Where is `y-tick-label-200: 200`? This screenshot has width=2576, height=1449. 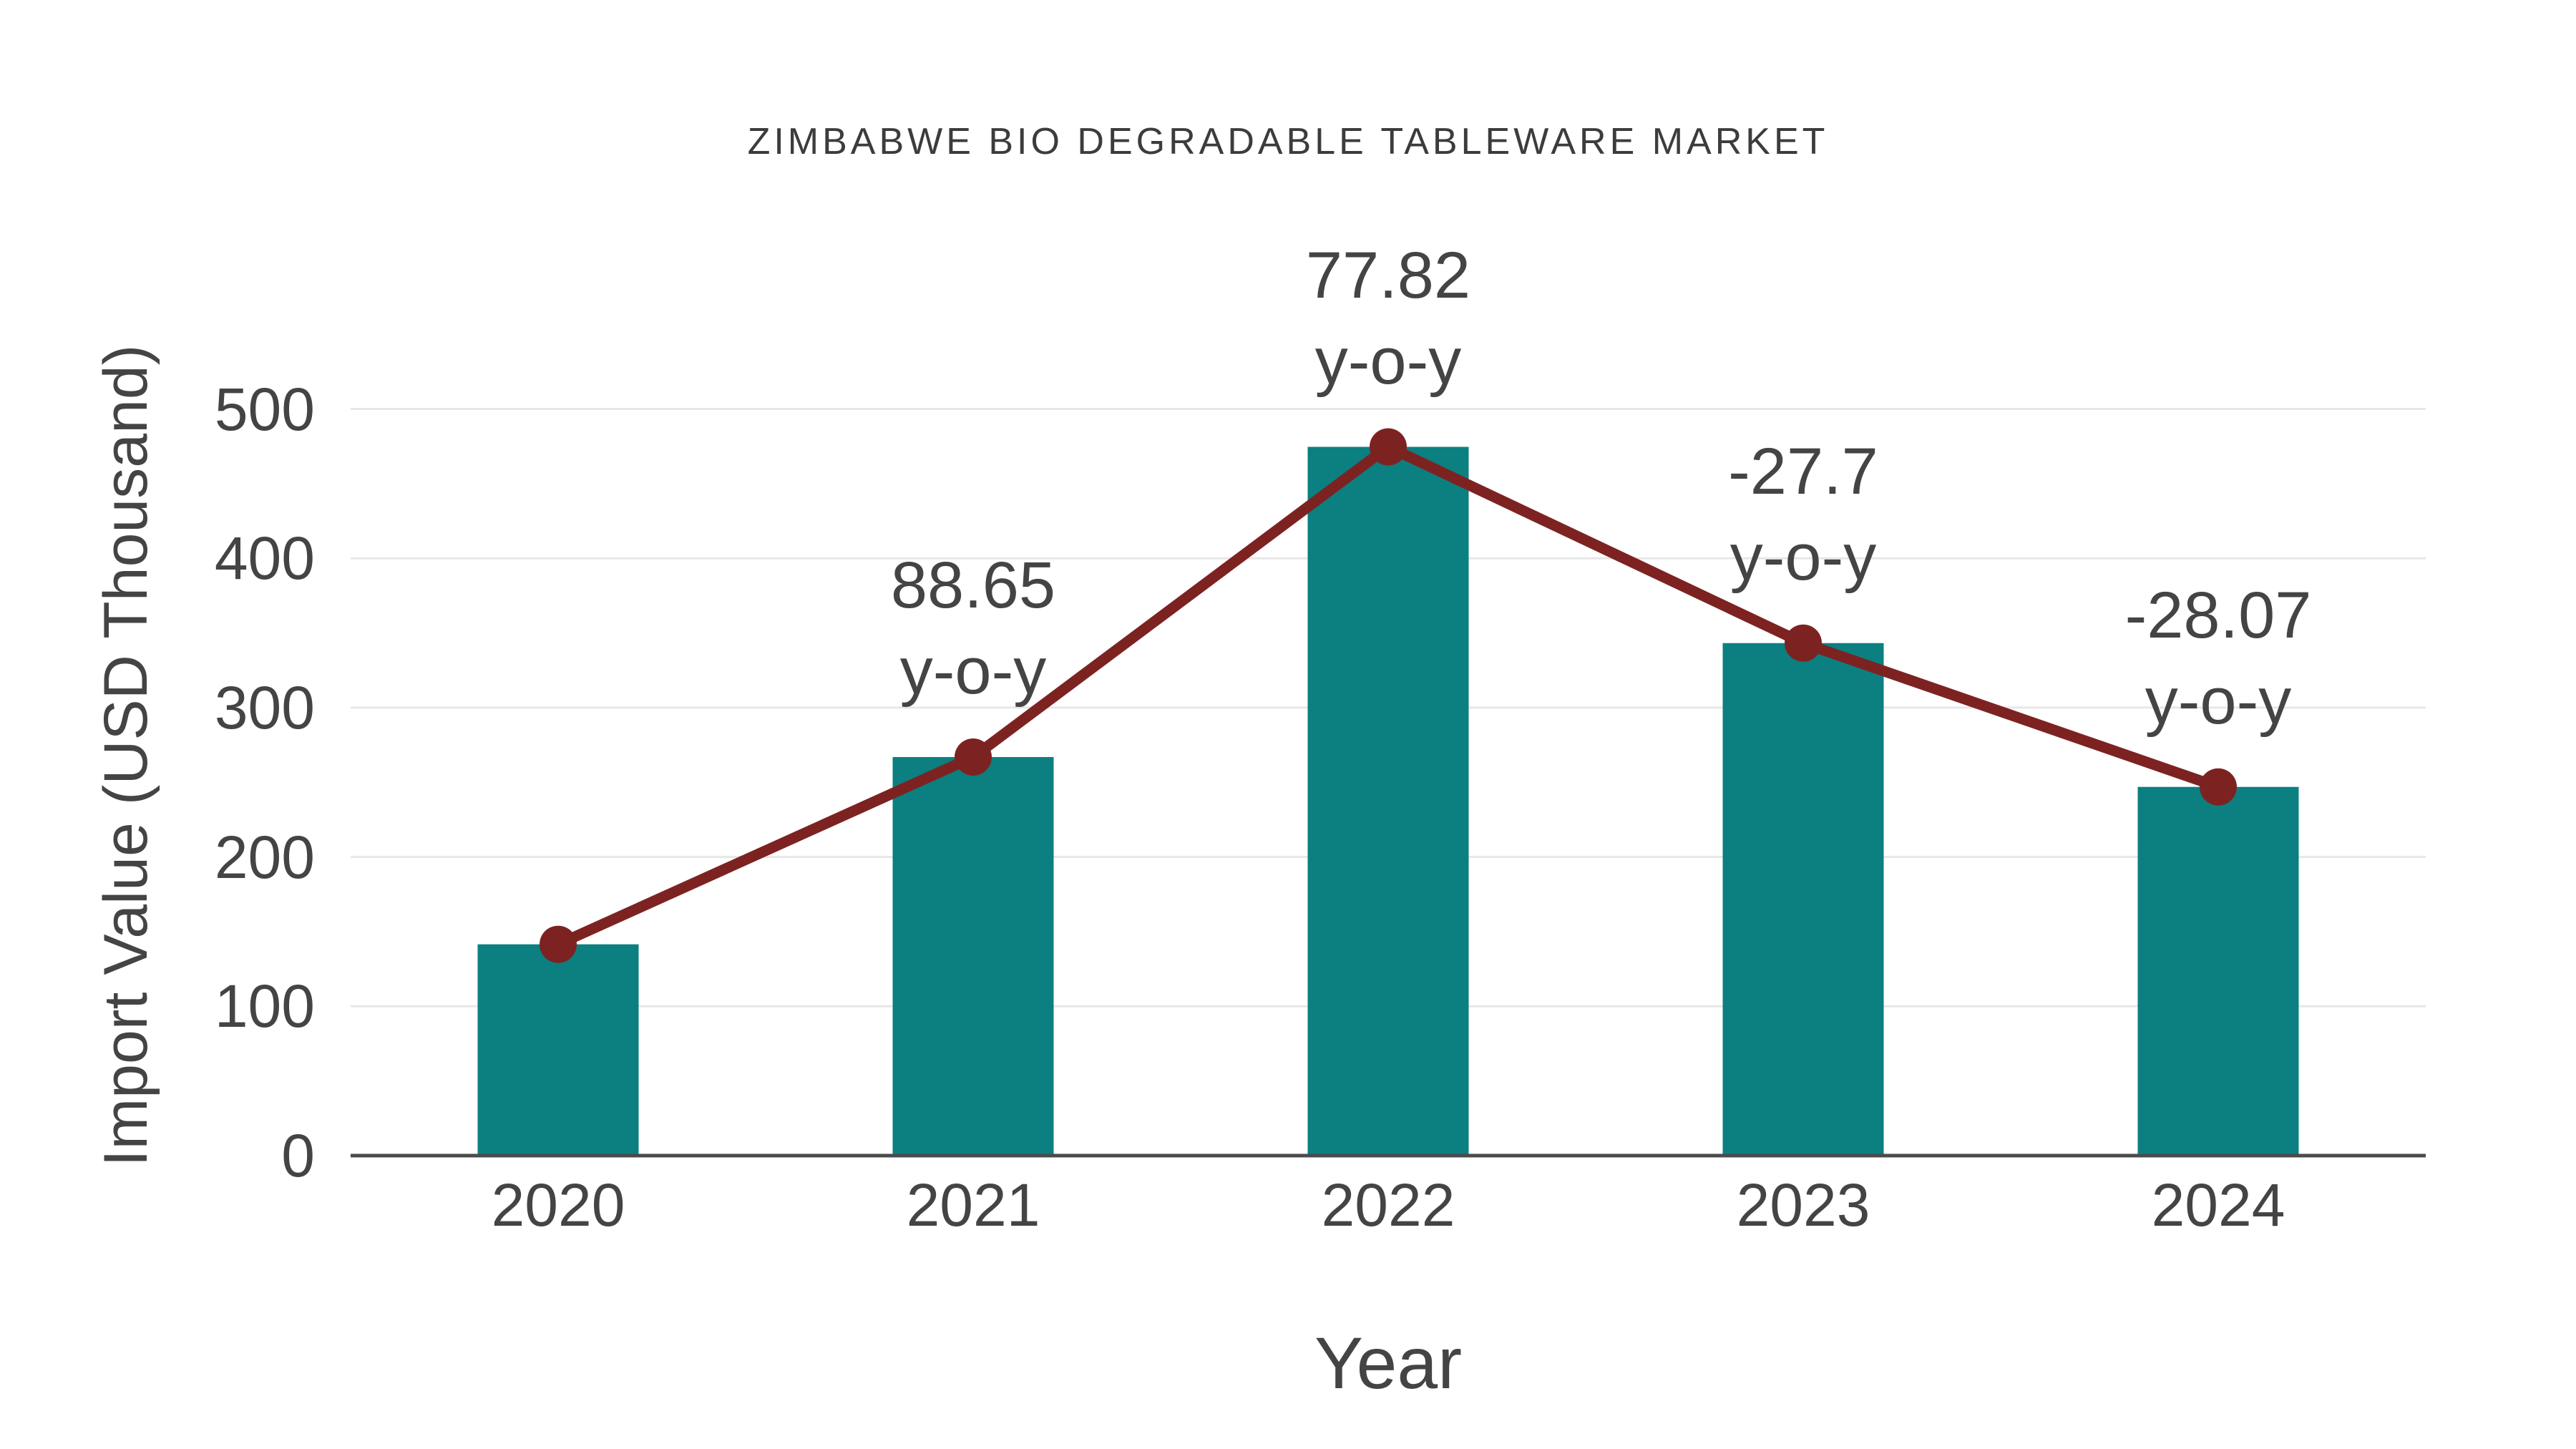
y-tick-label-200: 200 is located at coordinates (264, 857).